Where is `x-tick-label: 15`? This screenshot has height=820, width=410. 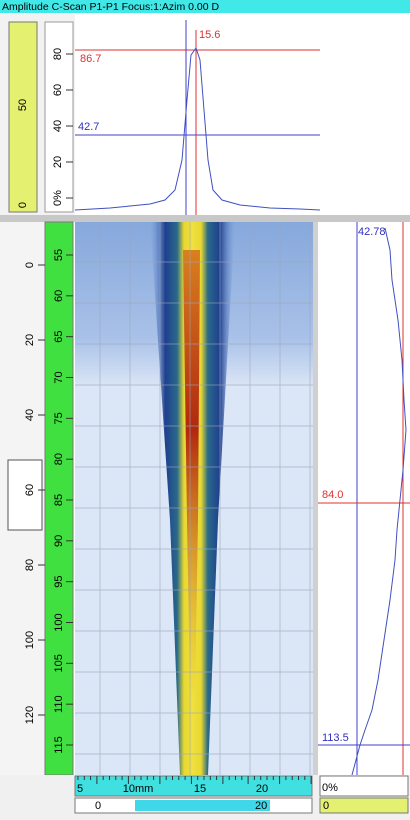
x-tick-label: 15 is located at coordinates (200, 789).